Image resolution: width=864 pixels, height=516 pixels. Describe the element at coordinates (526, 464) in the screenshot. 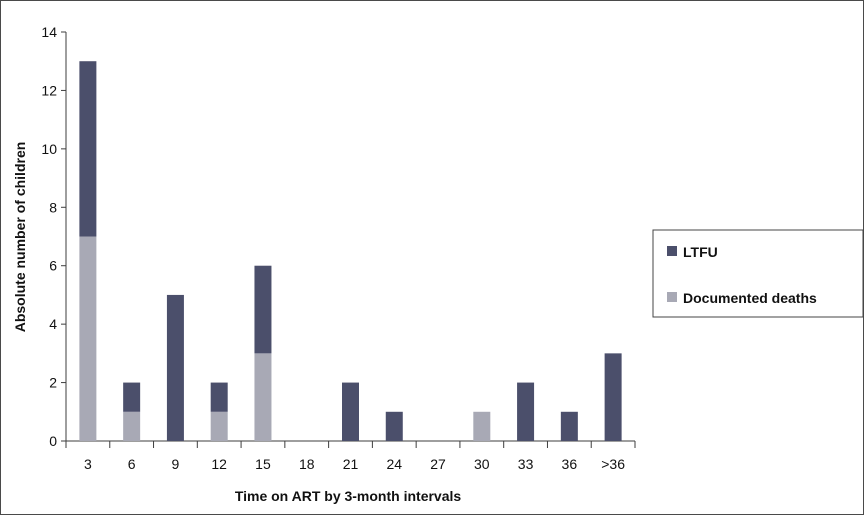

I see `x-tick-label: 33` at that location.